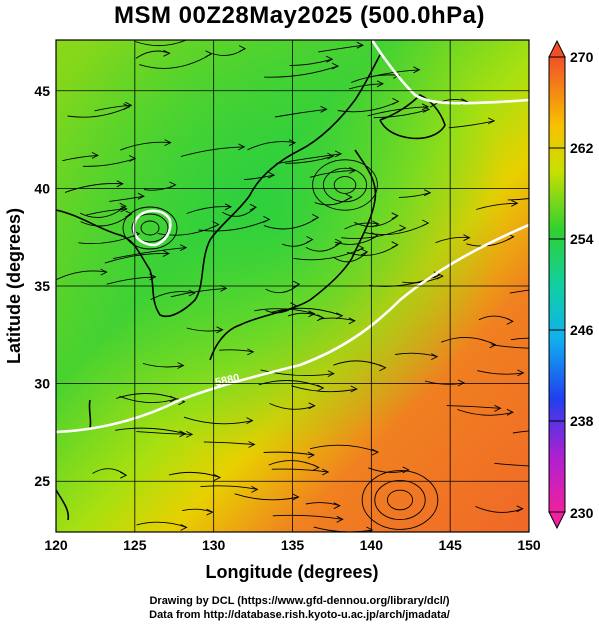 This screenshot has height=625, width=599. Describe the element at coordinates (557, 284) in the screenshot. I see `colorbar-bar` at that location.